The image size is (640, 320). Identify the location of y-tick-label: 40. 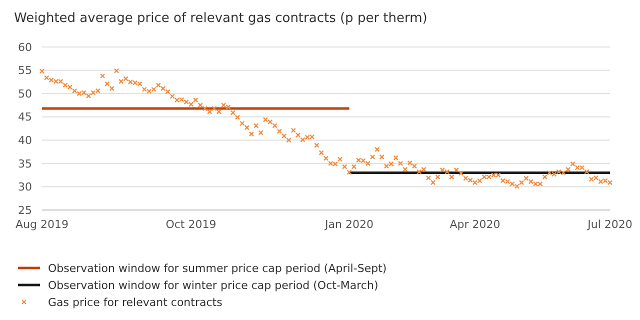
(25, 140).